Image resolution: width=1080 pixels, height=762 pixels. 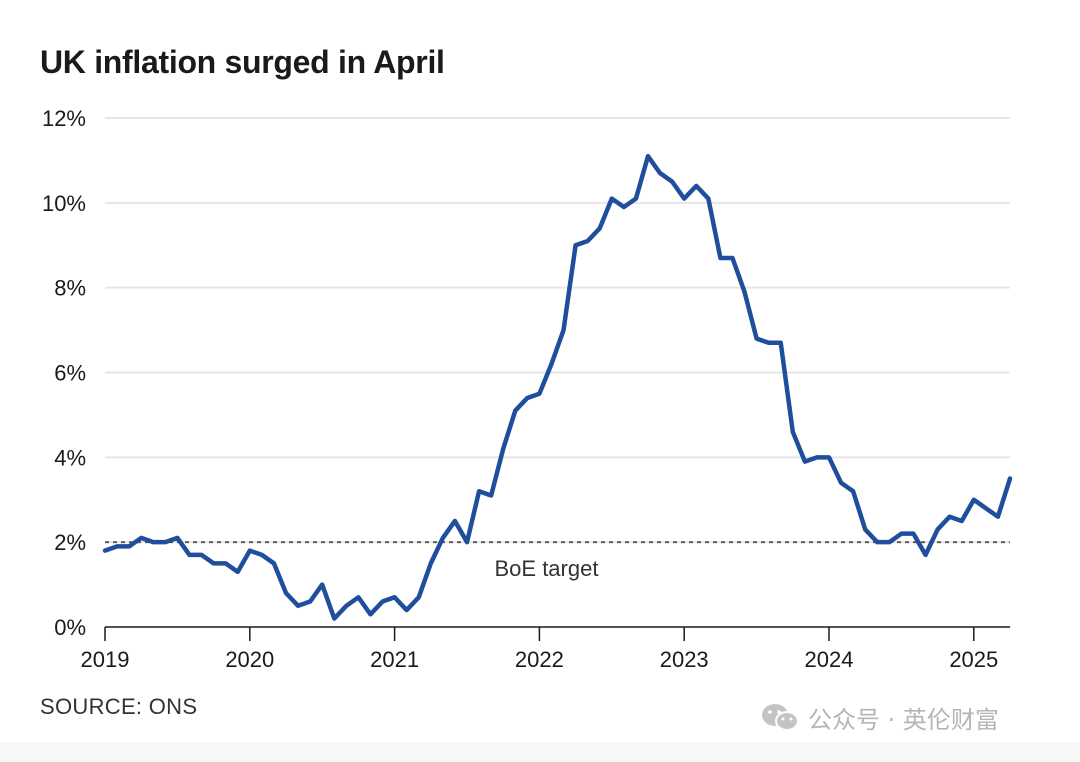 I want to click on x-tick-label: 2024, so click(x=829, y=659).